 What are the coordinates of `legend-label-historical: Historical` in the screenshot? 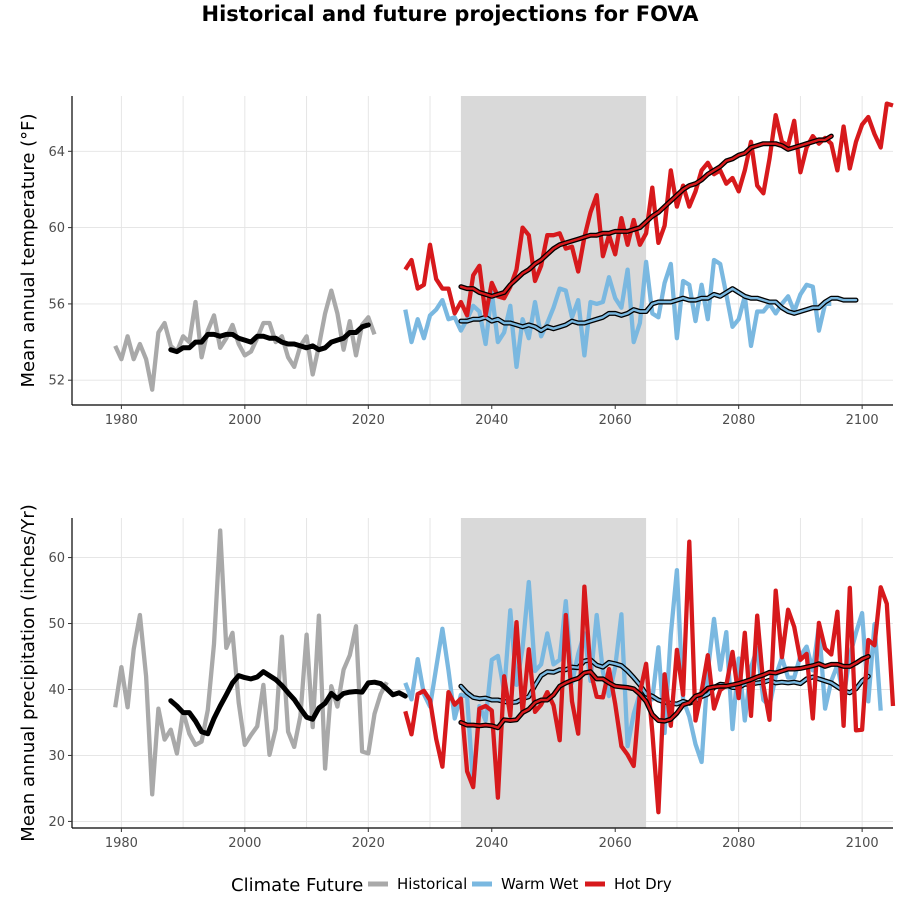 It's located at (432, 884).